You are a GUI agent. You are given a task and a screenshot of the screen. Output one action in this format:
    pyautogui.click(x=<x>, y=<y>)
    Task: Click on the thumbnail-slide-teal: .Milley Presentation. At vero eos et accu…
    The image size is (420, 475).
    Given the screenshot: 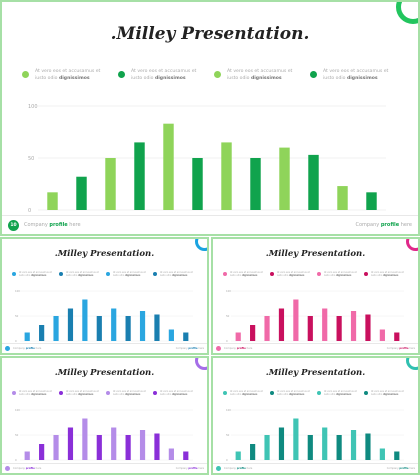 What is the action you would take?
    pyautogui.click(x=315, y=415)
    